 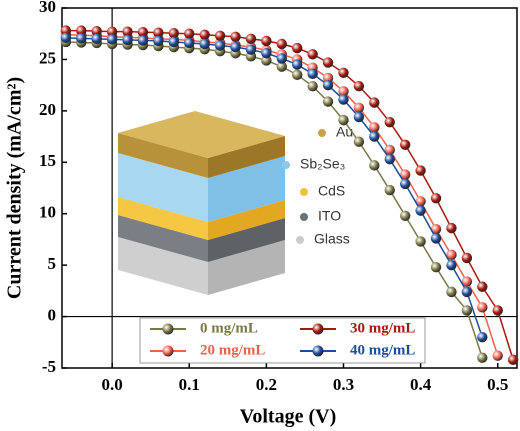 I want to click on y-tick-label: 10, so click(x=47, y=212).